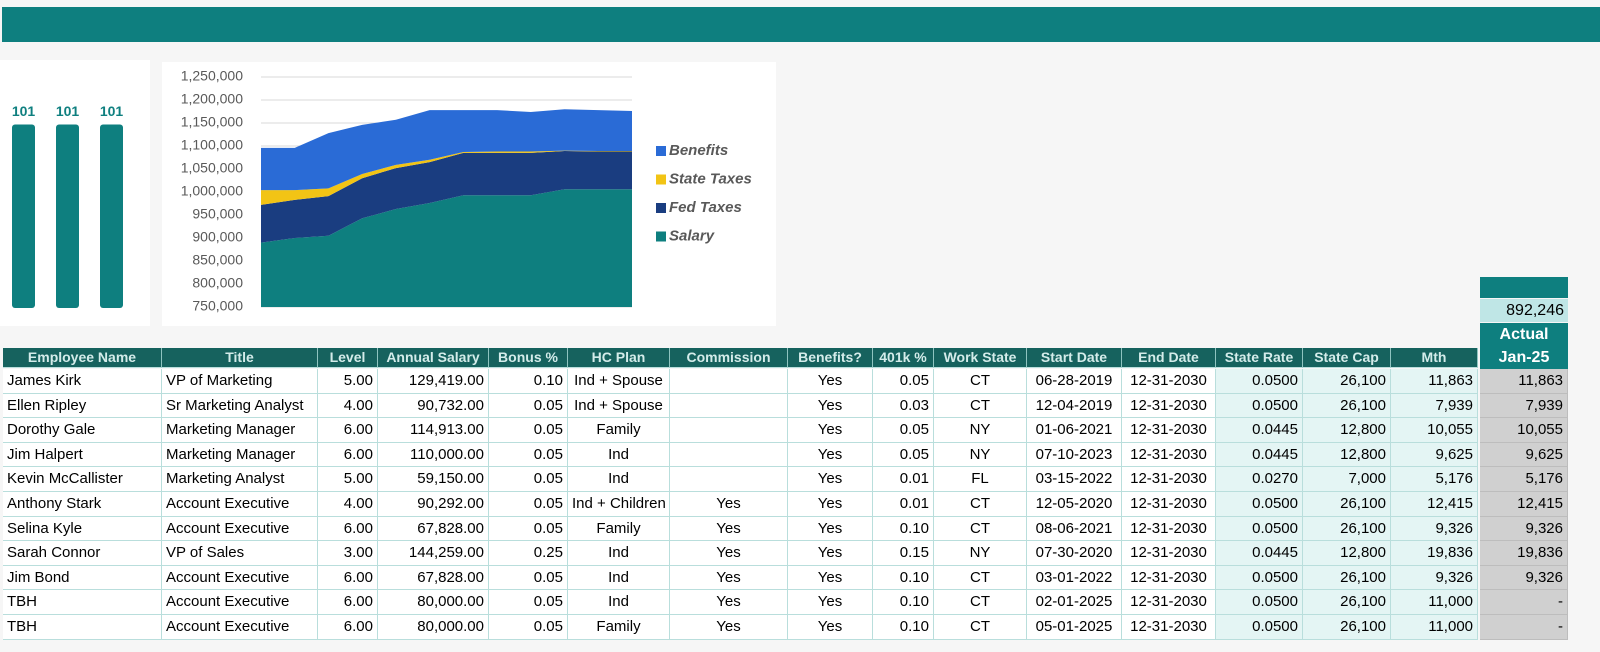  I want to click on table-cell: Sarah Connor, so click(82, 553).